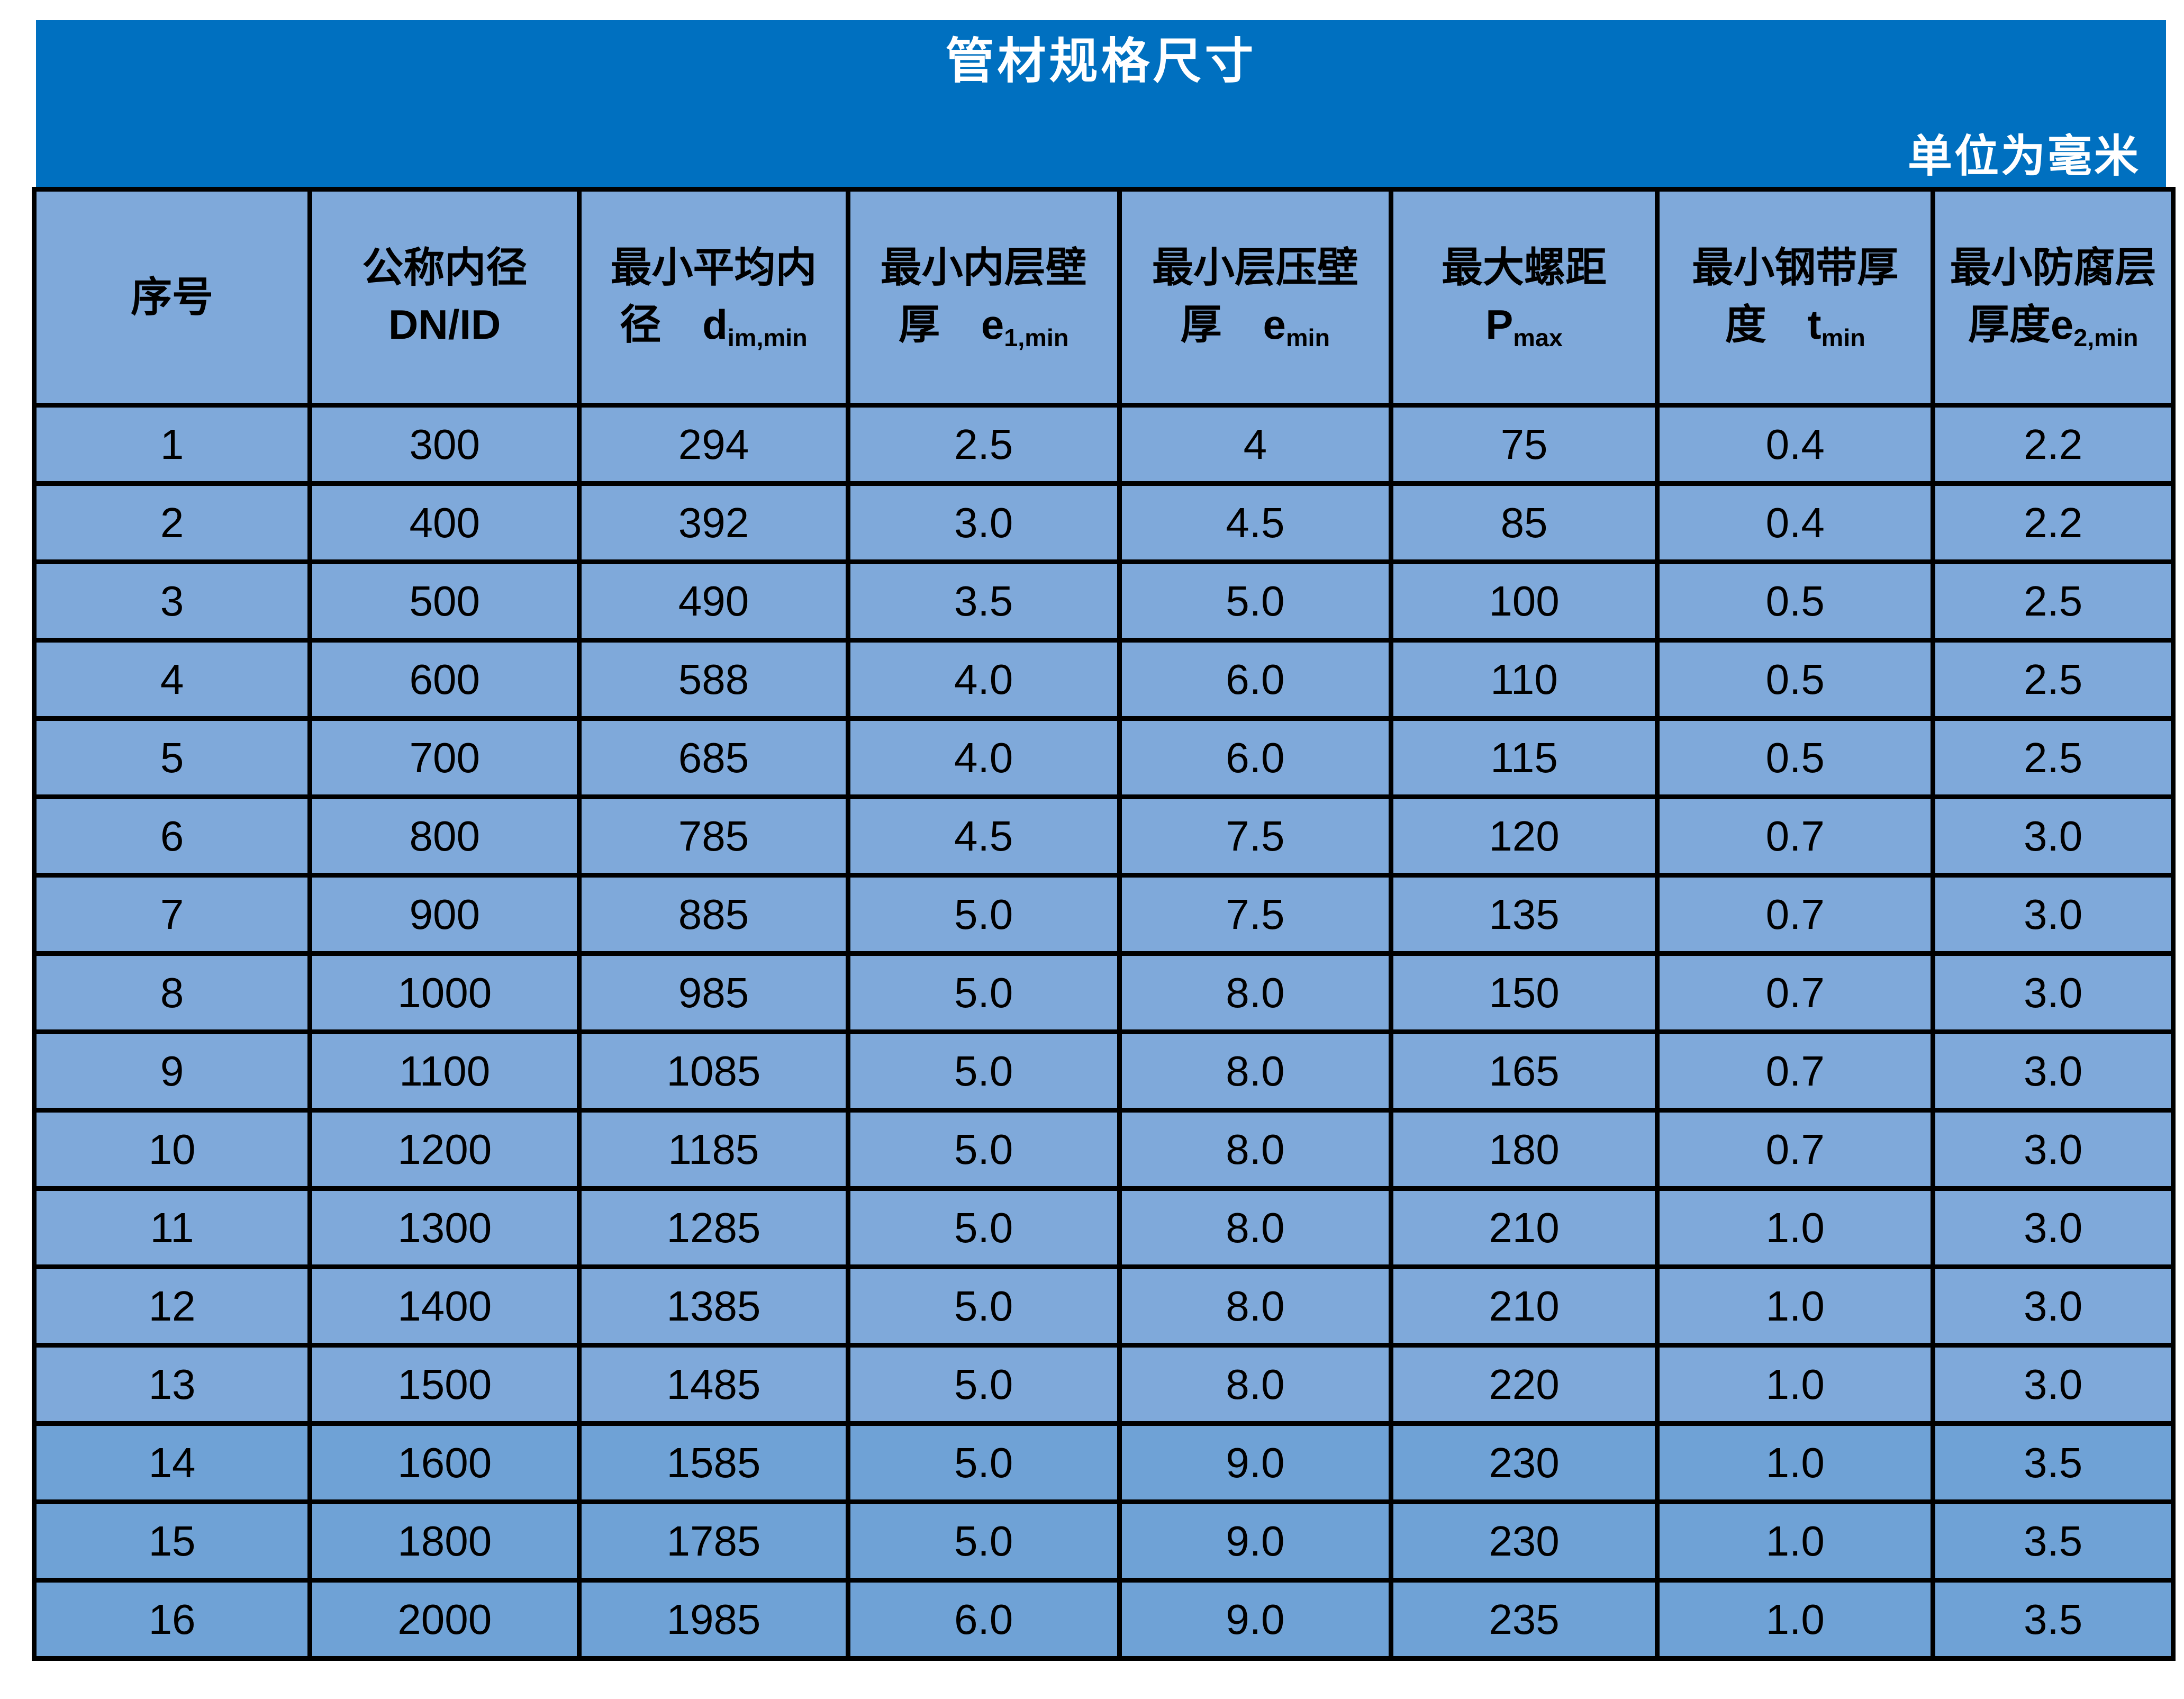 Image resolution: width=2184 pixels, height=1699 pixels. Describe the element at coordinates (1255, 836) in the screenshot. I see `cell-r6-c4: 7.5` at that location.